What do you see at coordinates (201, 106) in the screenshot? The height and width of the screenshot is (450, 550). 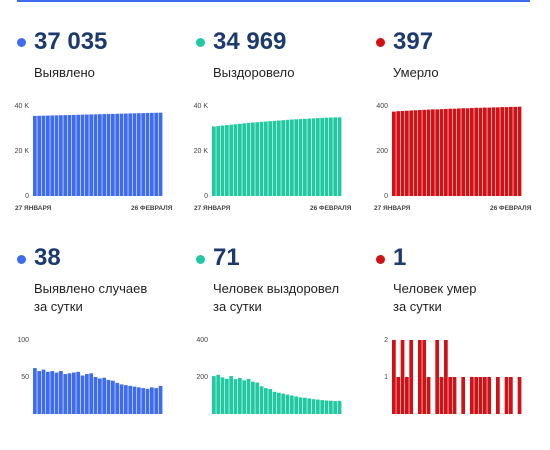 I see `y-tick-label: 40 K` at bounding box center [201, 106].